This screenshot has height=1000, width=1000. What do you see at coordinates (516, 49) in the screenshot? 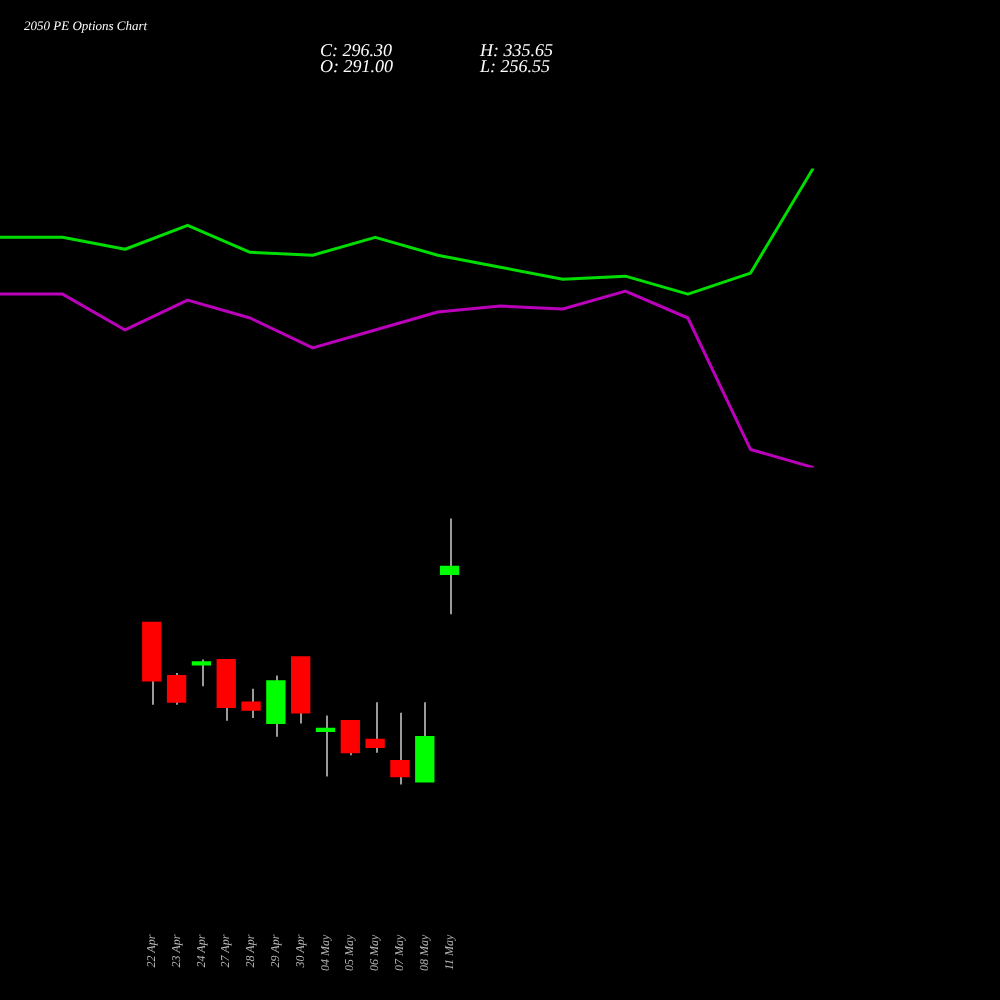
I see `text: H: 335.65` at bounding box center [516, 49].